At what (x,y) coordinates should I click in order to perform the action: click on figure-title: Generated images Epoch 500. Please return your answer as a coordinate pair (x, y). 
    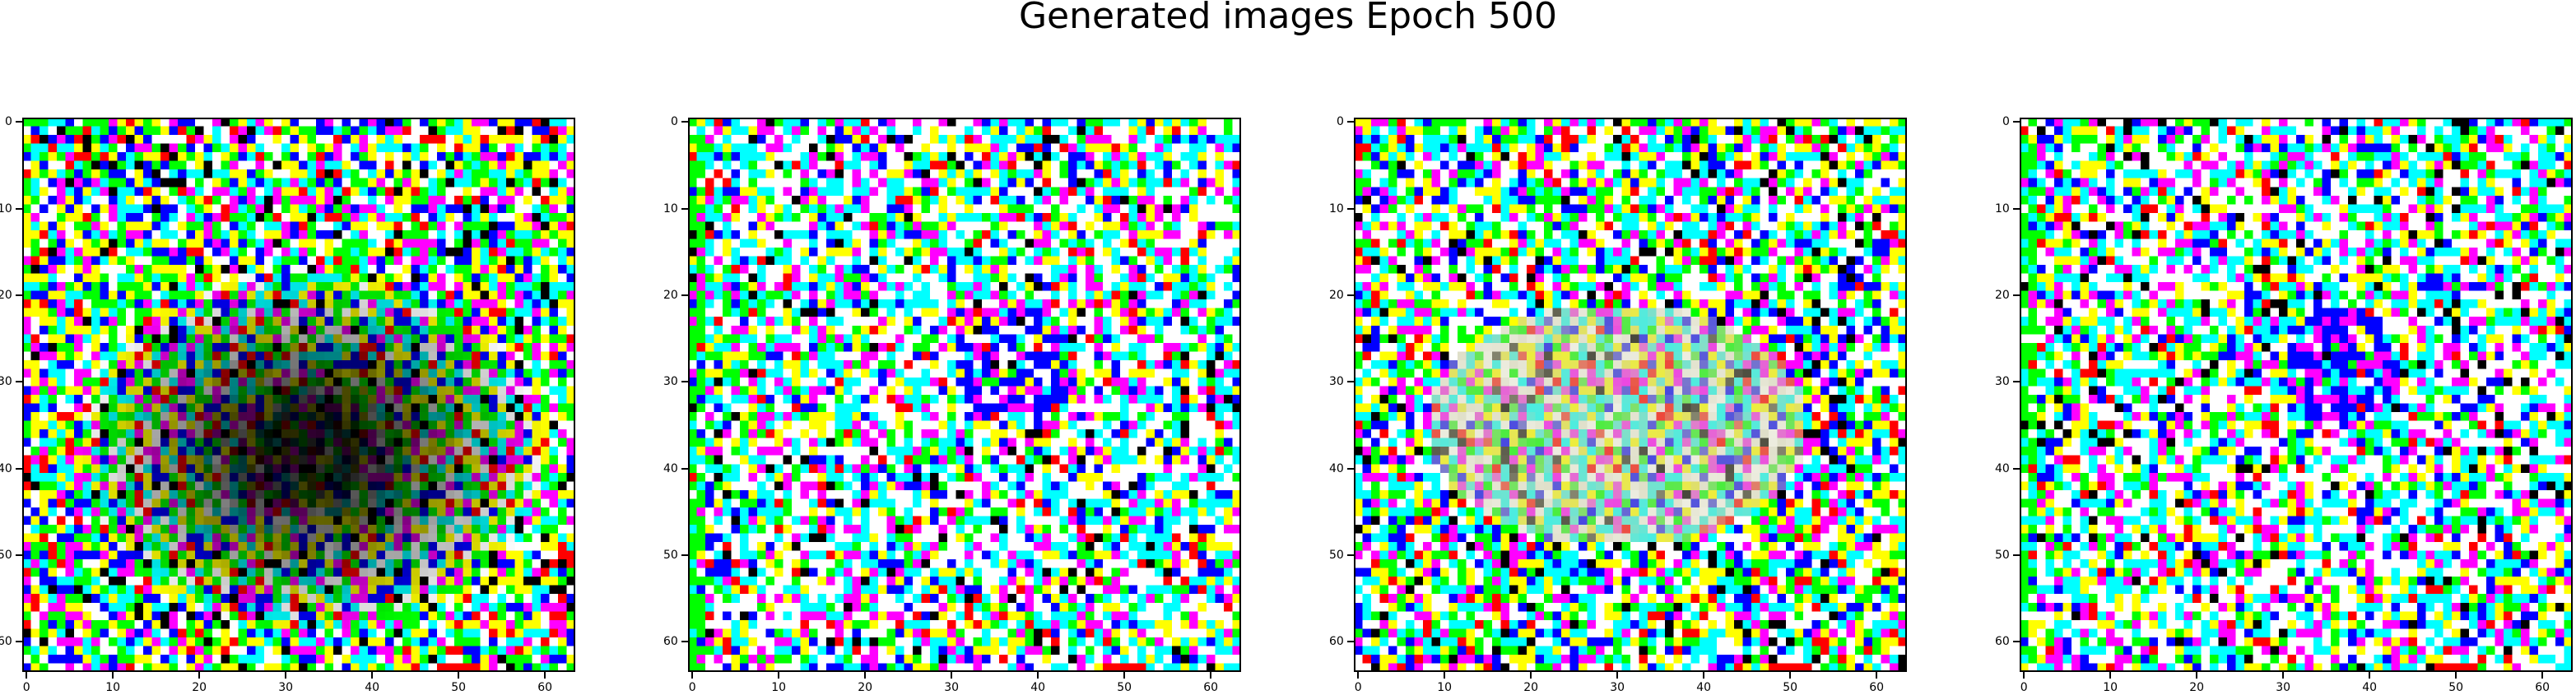
    Looking at the image, I should click on (1288, 16).